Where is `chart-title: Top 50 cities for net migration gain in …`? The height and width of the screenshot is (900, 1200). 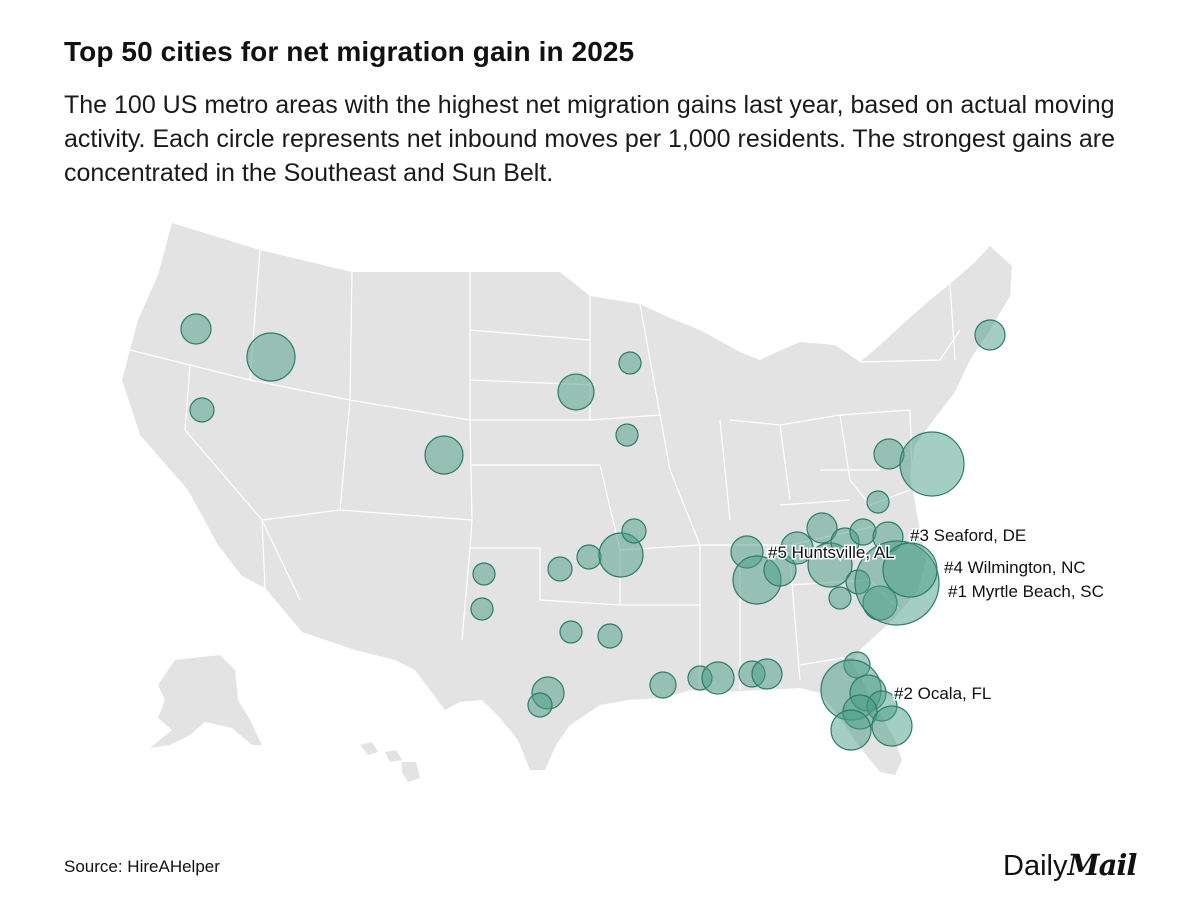
chart-title: Top 50 cities for net migration gain in … is located at coordinates (349, 51).